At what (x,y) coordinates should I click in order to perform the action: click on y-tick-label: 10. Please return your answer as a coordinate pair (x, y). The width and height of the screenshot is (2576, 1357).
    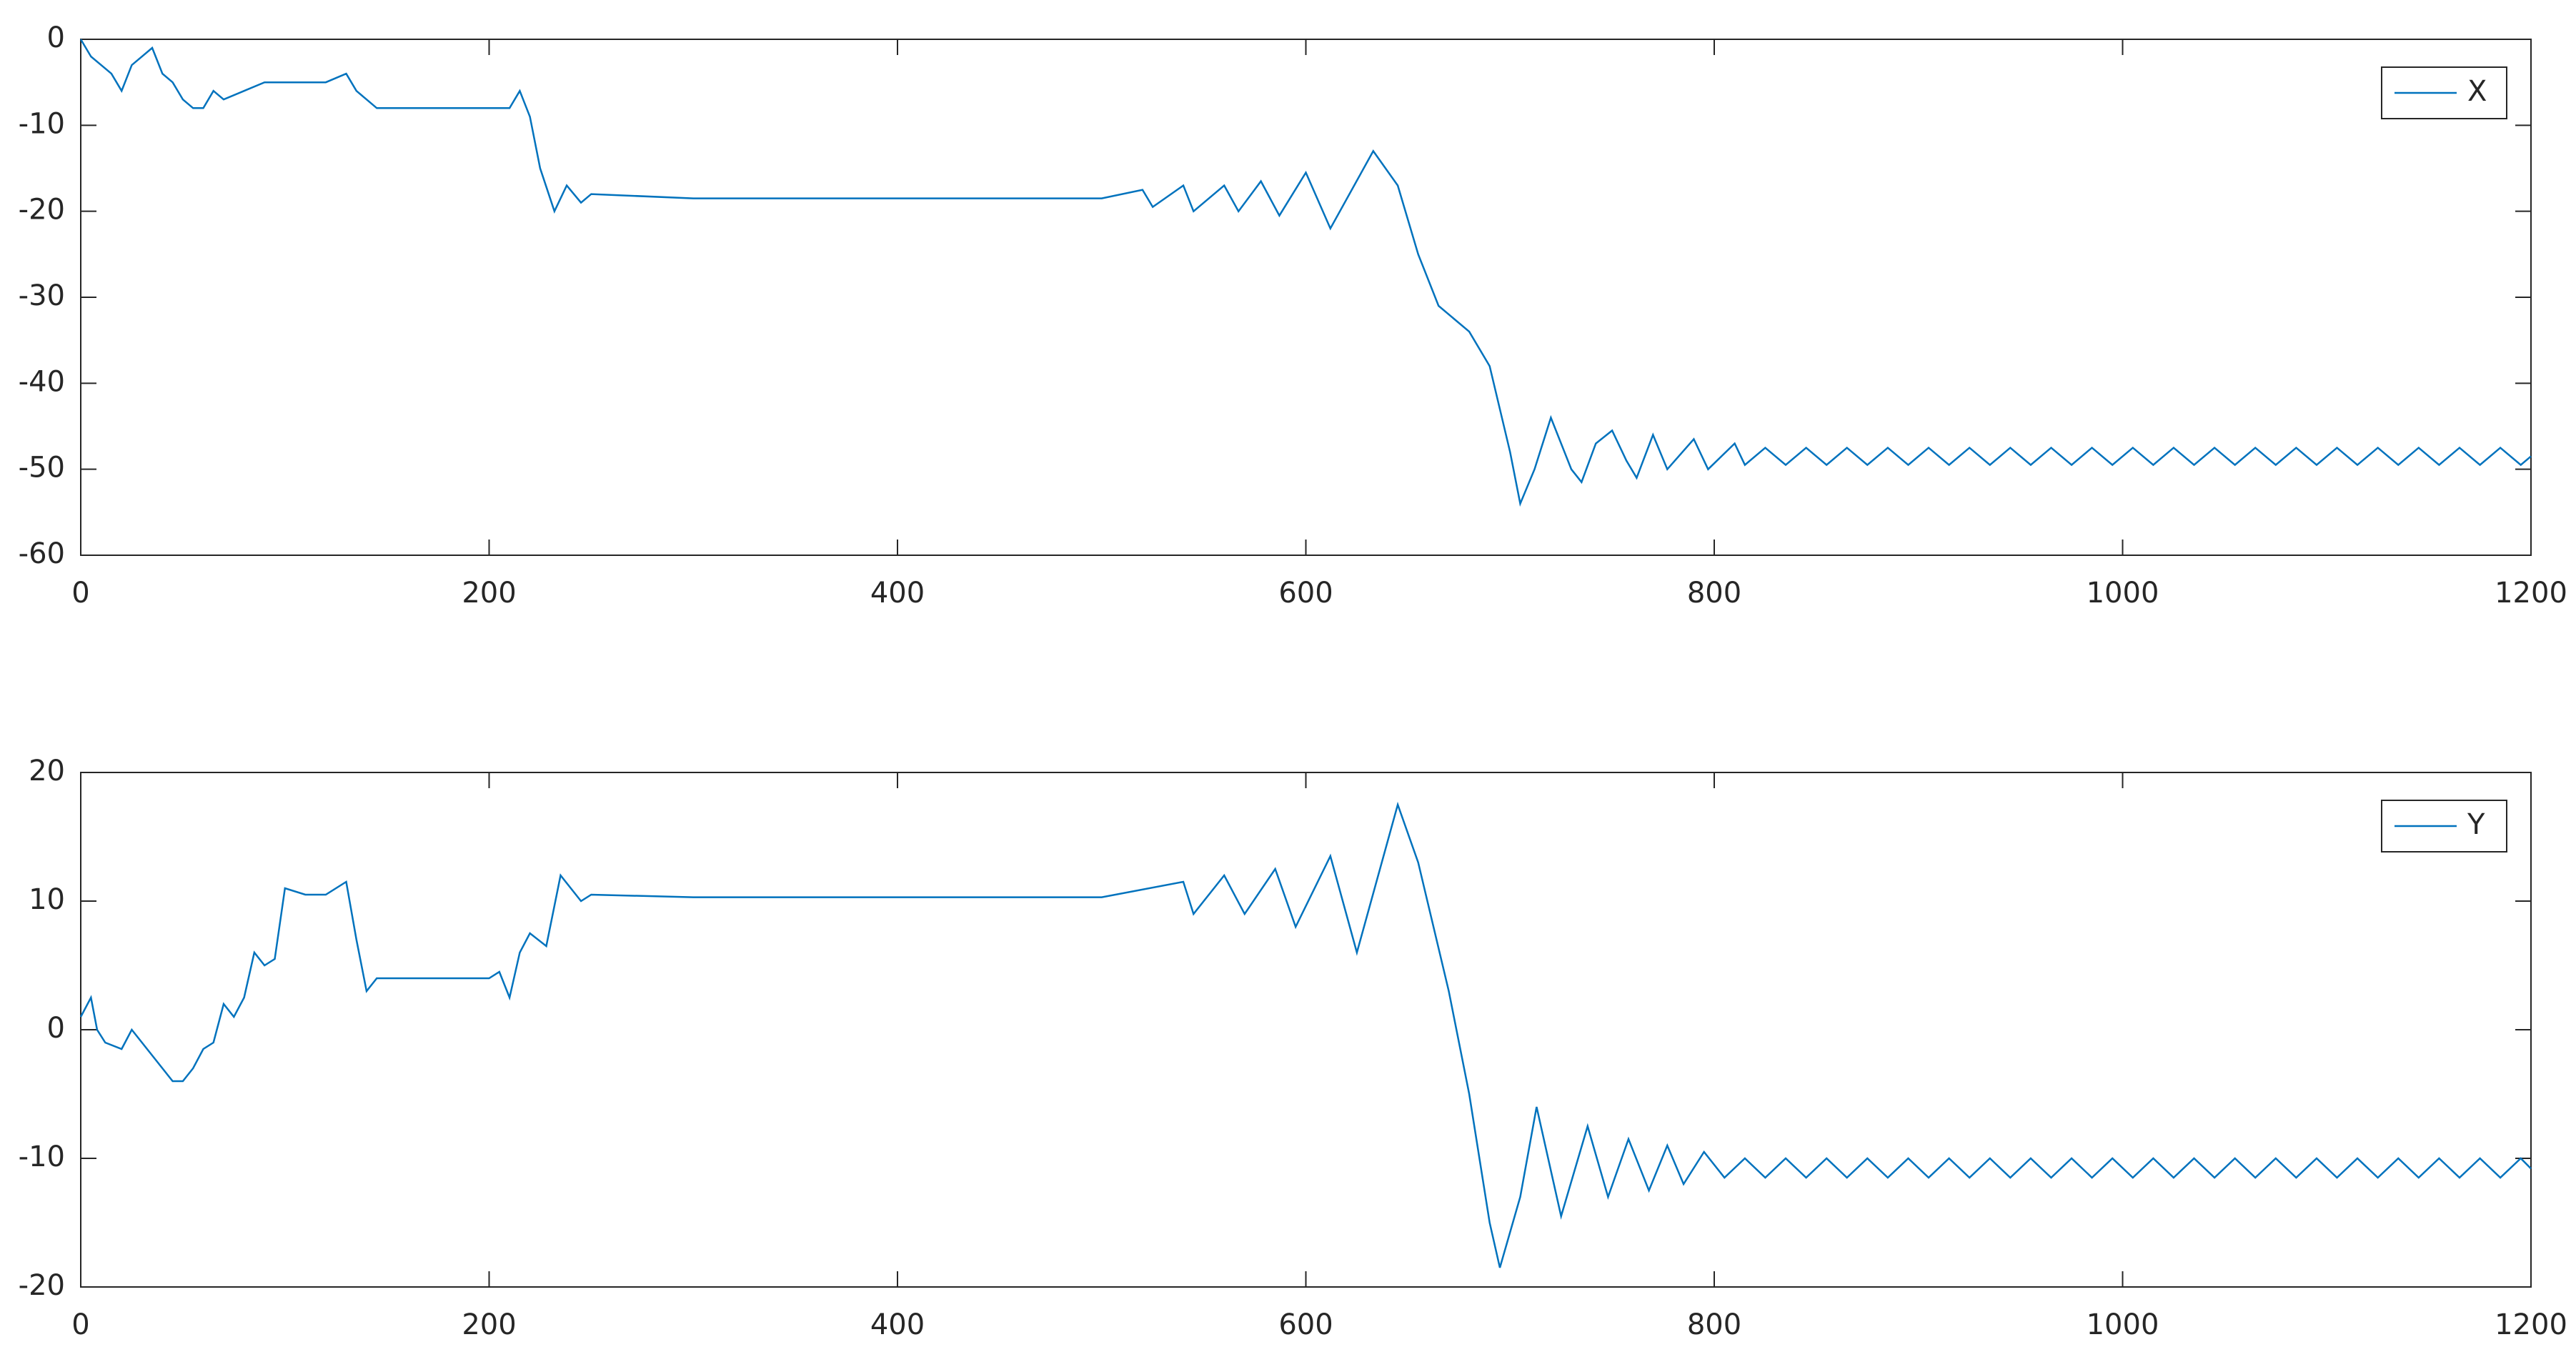
    Looking at the image, I should click on (47, 899).